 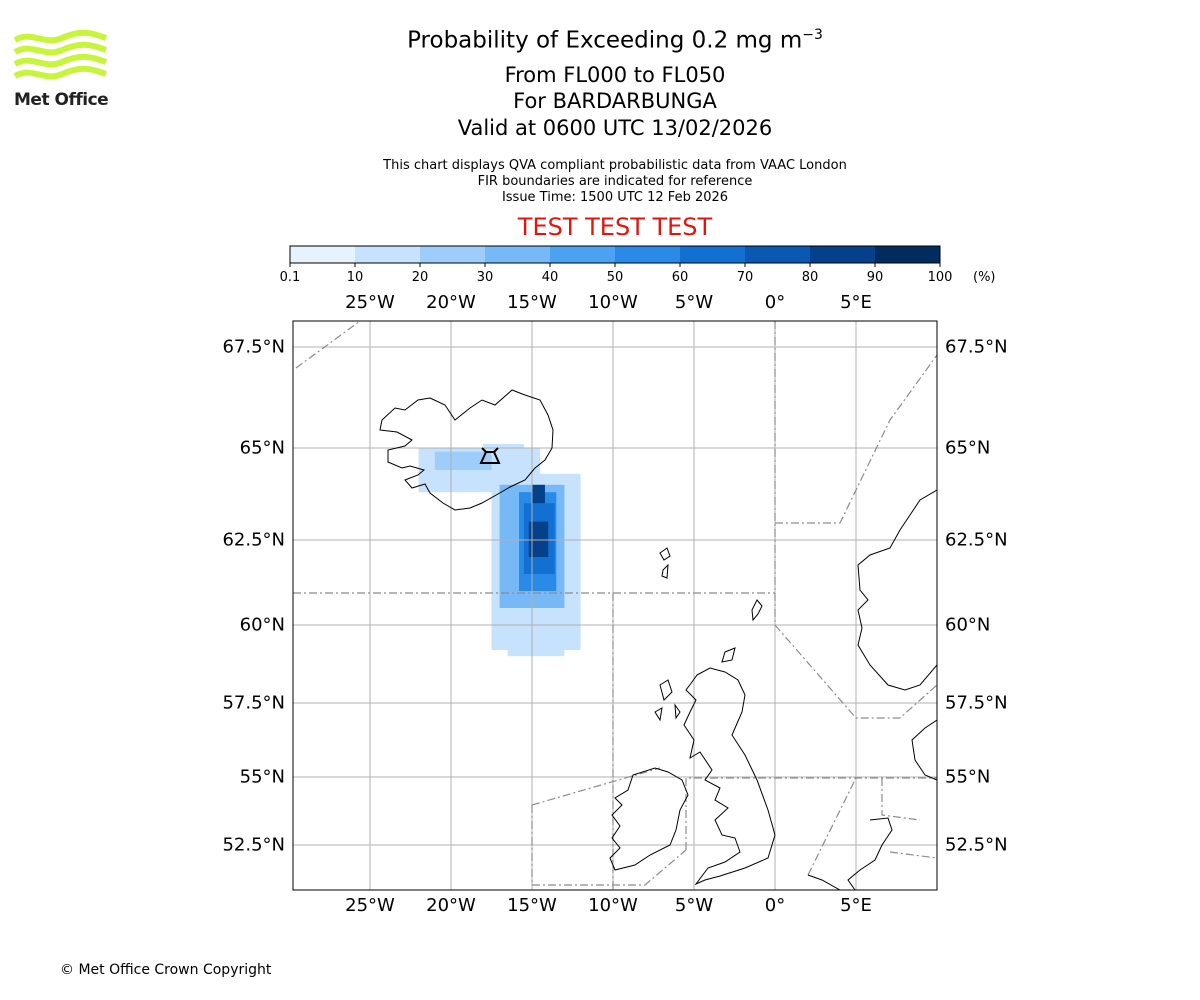 What do you see at coordinates (499, 550) in the screenshot?
I see `ash-probability-field` at bounding box center [499, 550].